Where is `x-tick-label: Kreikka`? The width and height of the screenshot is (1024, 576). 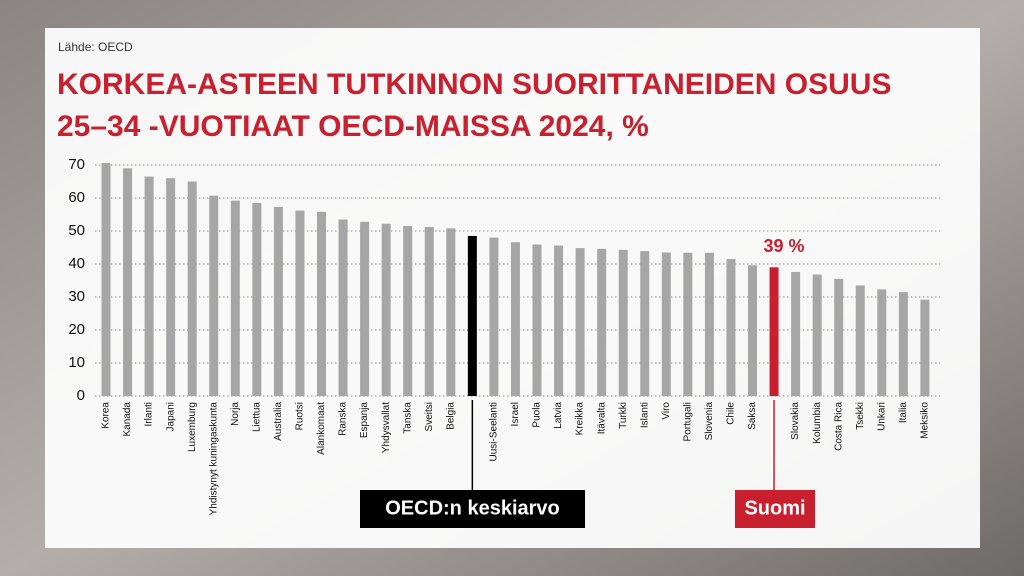
x-tick-label: Kreikka is located at coordinates (580, 419).